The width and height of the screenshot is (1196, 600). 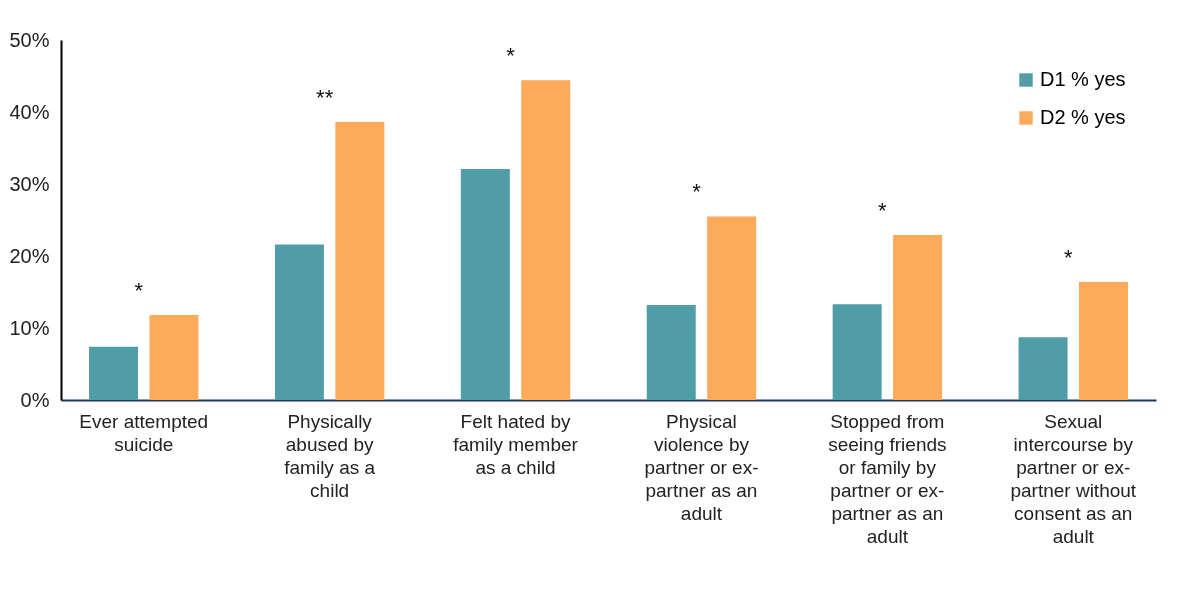 I want to click on y-tick-label: 0%, so click(x=35, y=399).